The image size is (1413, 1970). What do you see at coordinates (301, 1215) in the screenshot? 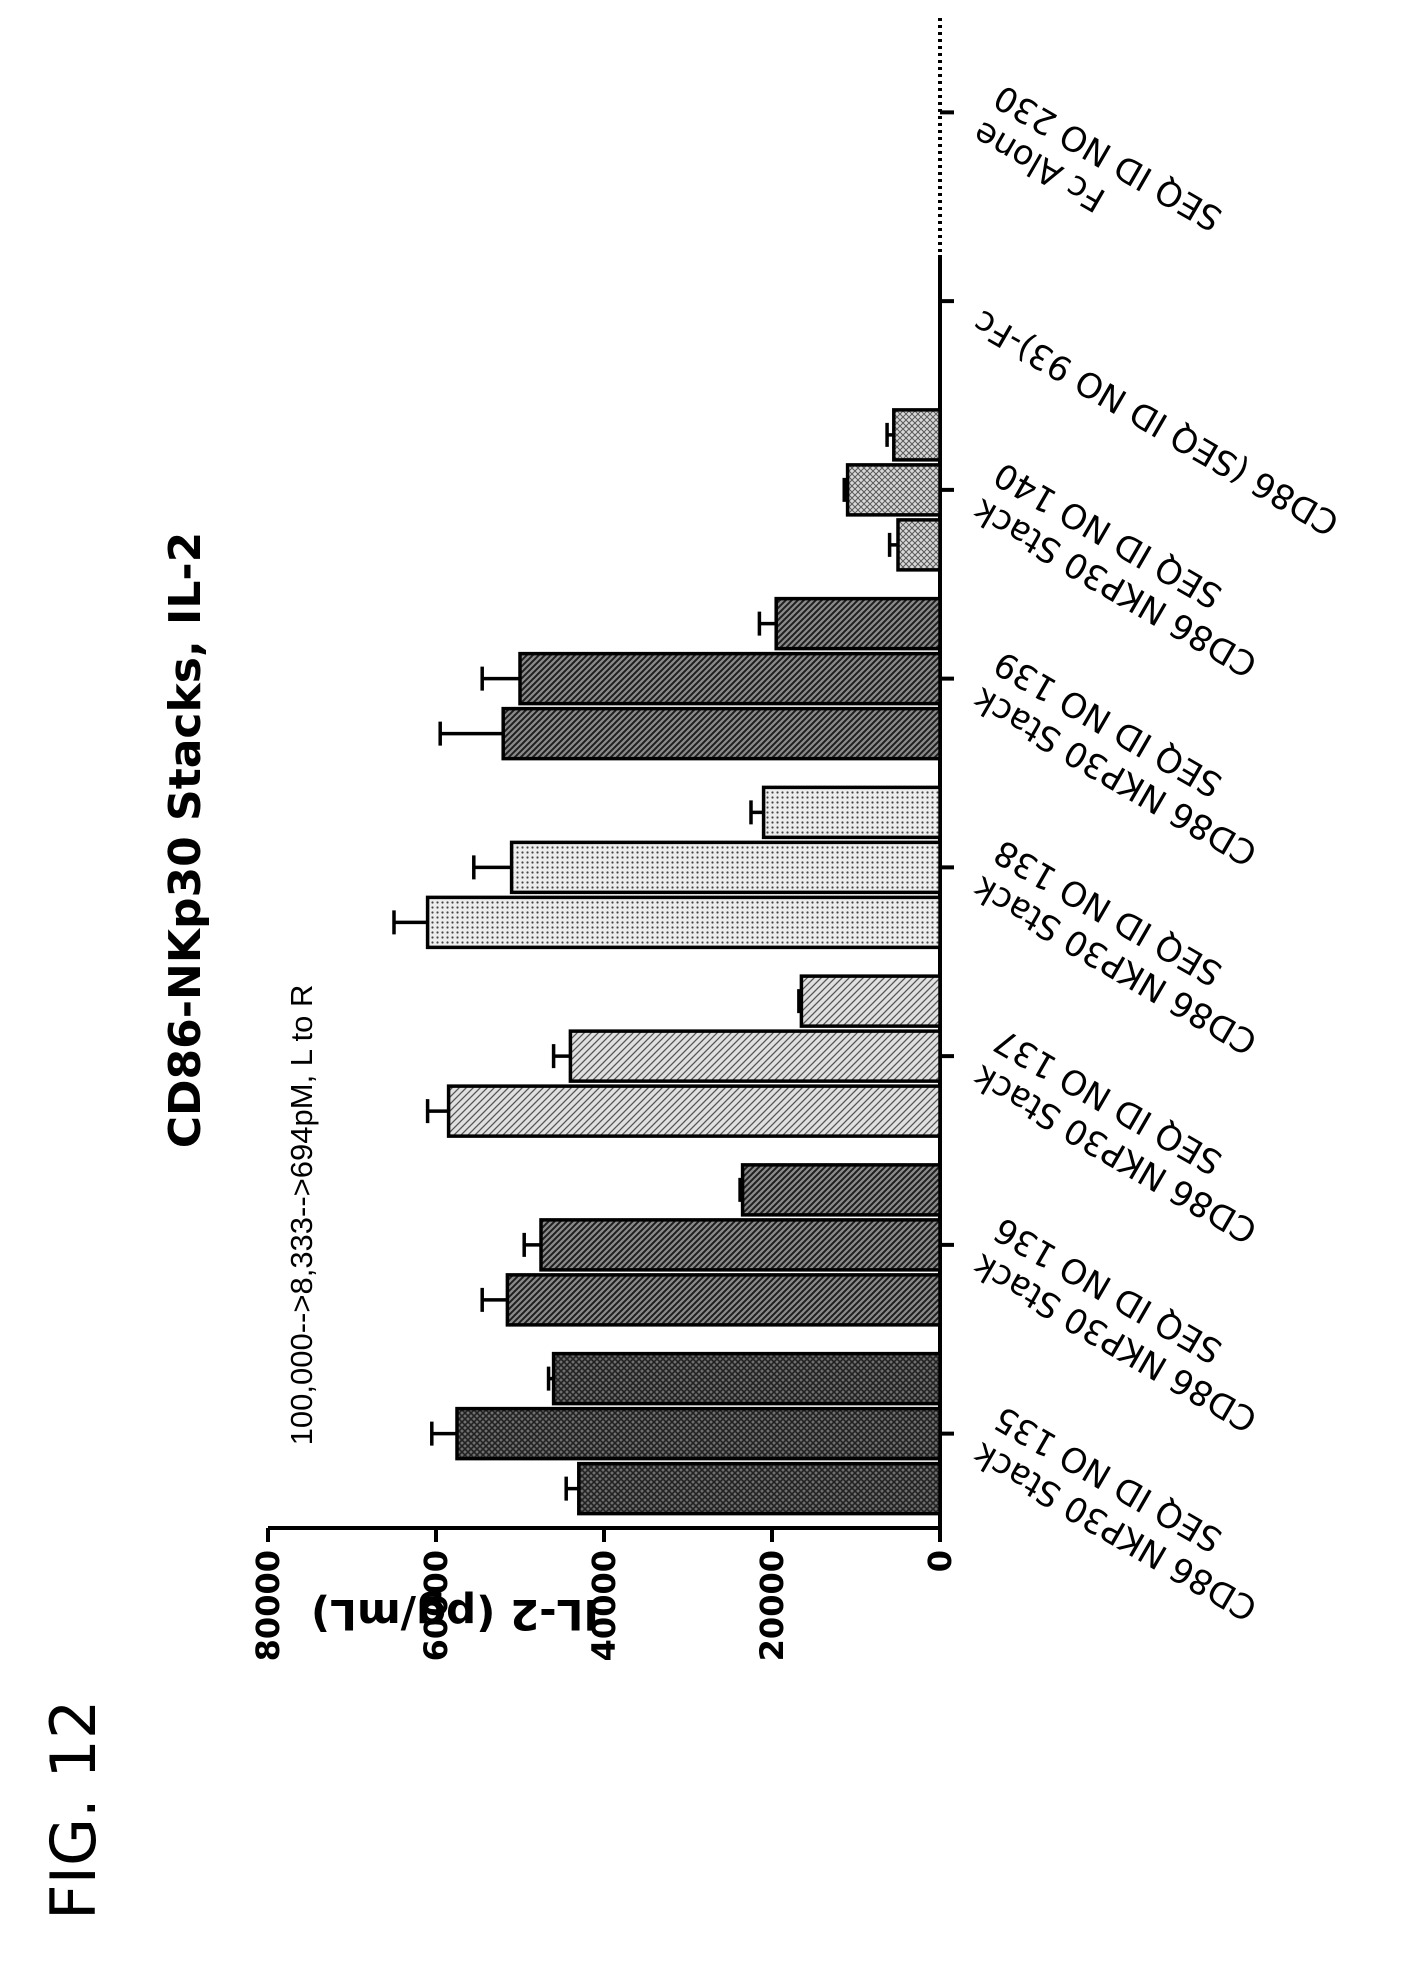
I see `chart-annotation: 100,000-->8,333-->694pM, L to R` at bounding box center [301, 1215].